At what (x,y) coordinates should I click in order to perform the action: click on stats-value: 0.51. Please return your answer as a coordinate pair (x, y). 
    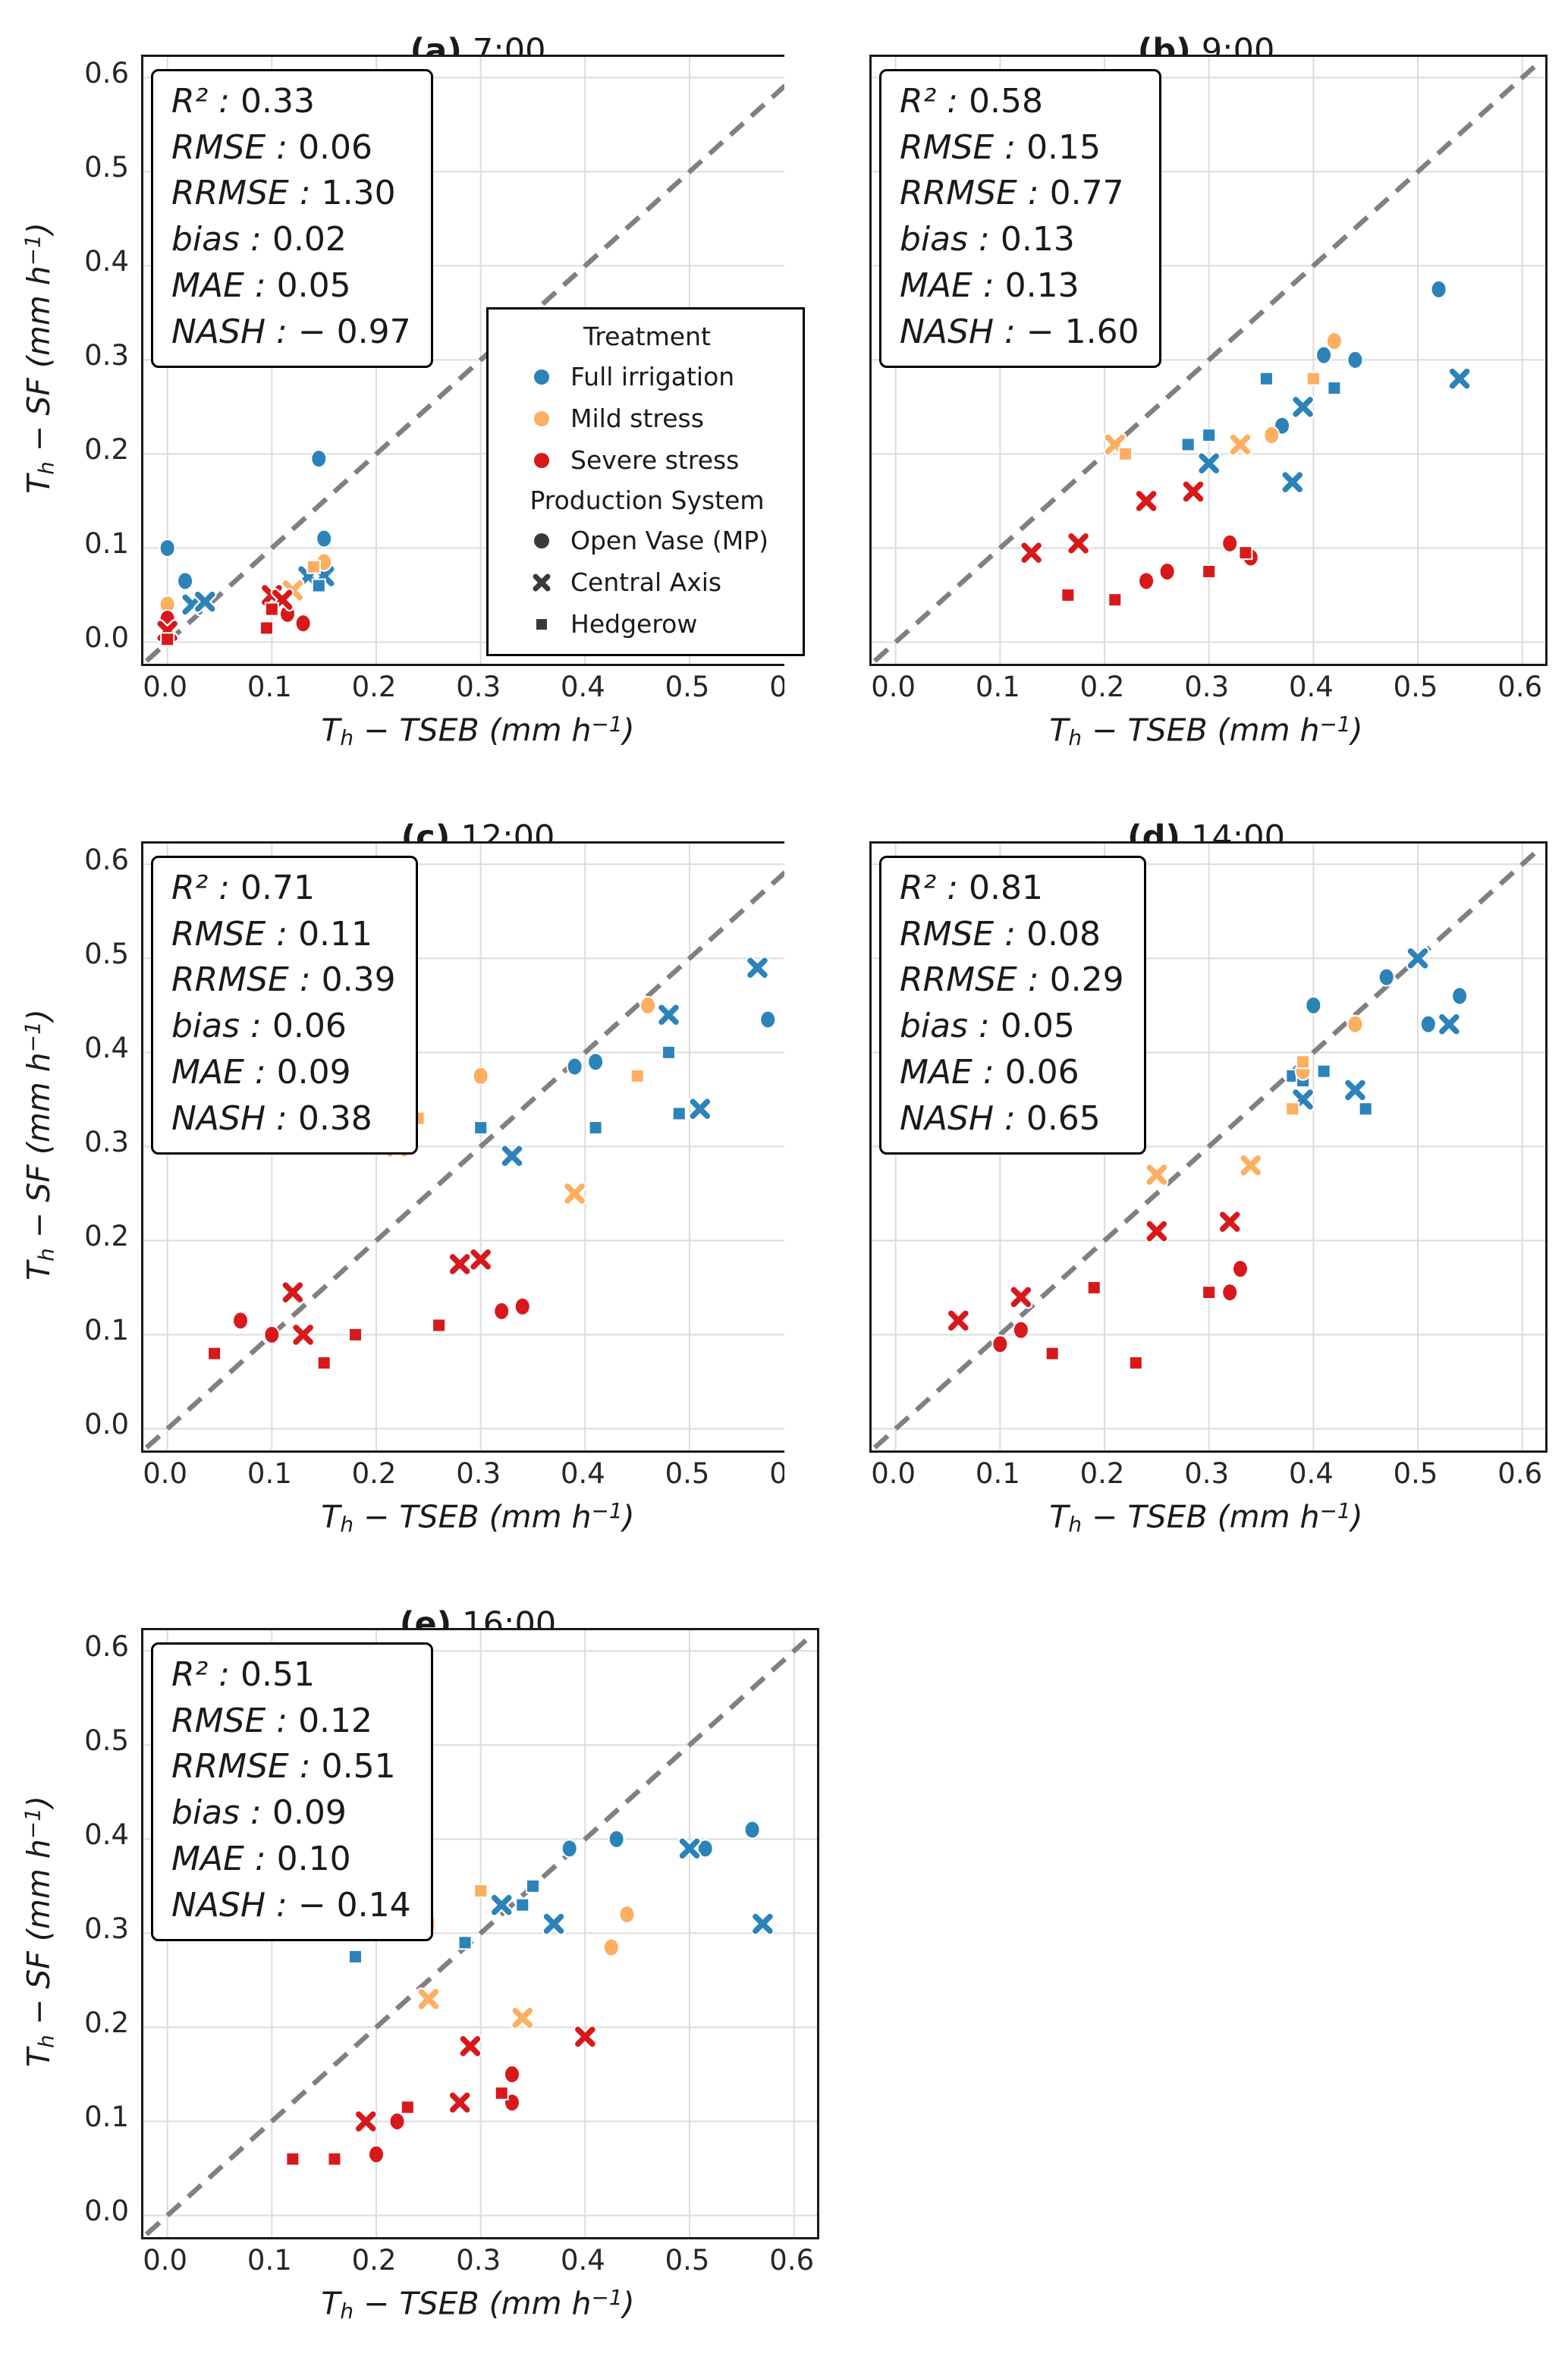
    Looking at the image, I should click on (277, 1674).